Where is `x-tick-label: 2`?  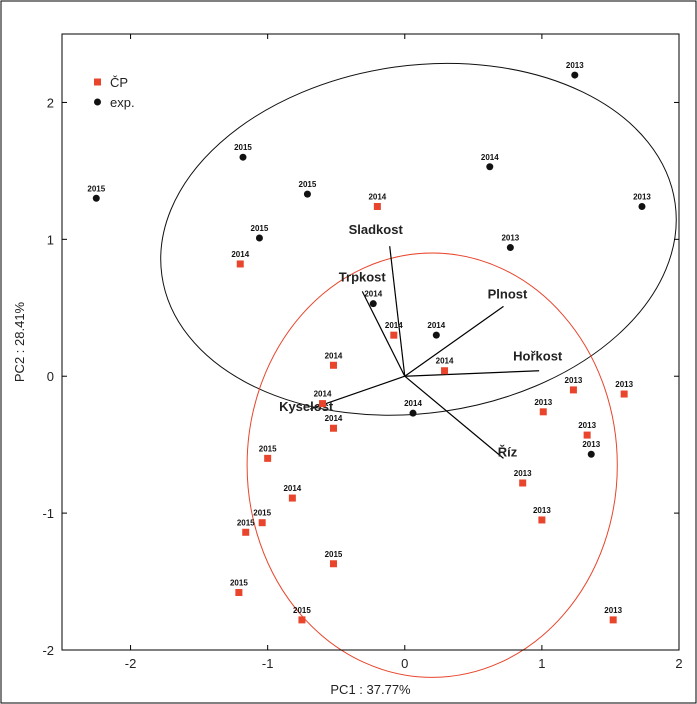
x-tick-label: 2 is located at coordinates (678, 663).